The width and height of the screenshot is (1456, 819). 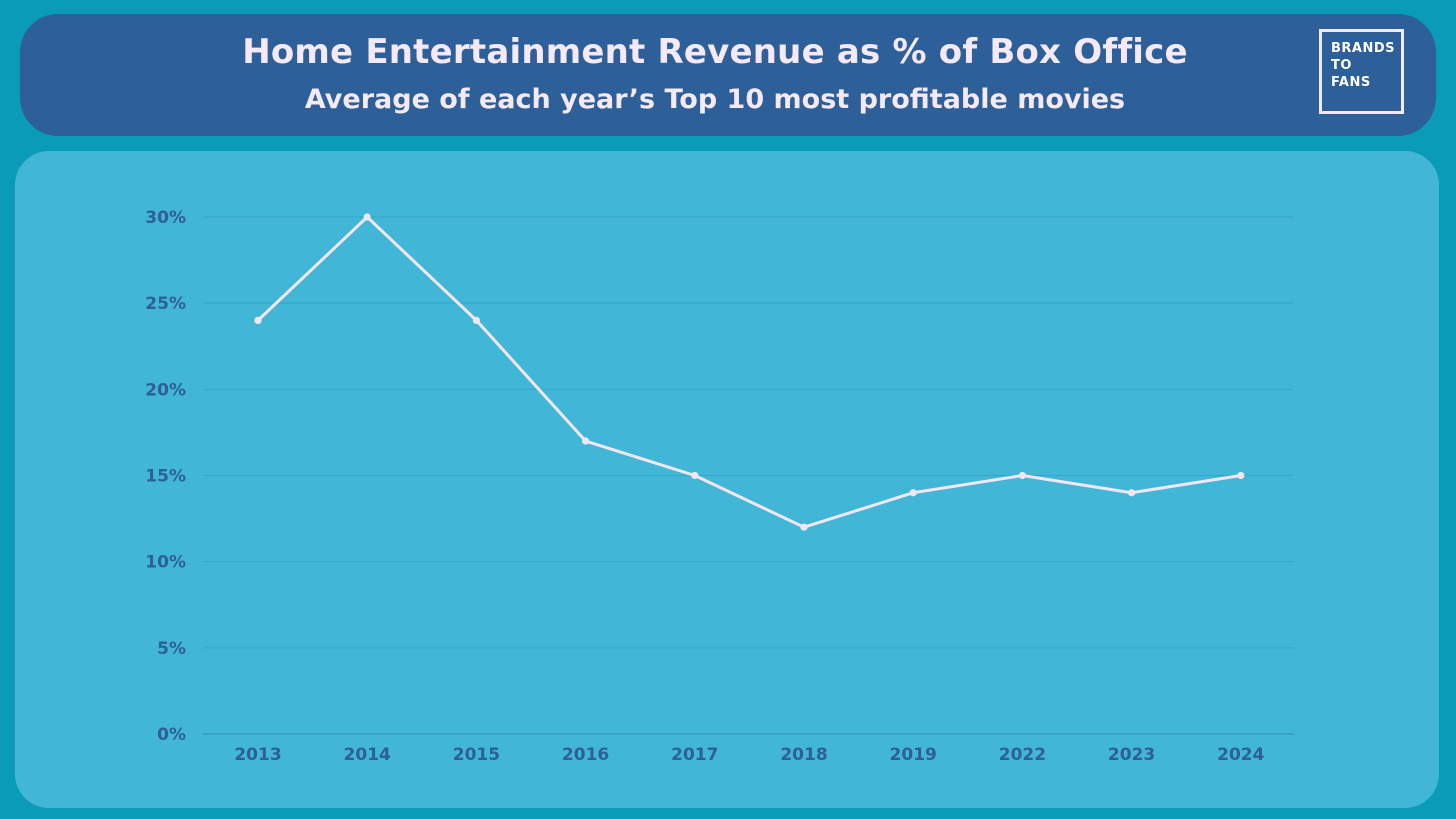 I want to click on x-tick-label: 2014, so click(x=367, y=755).